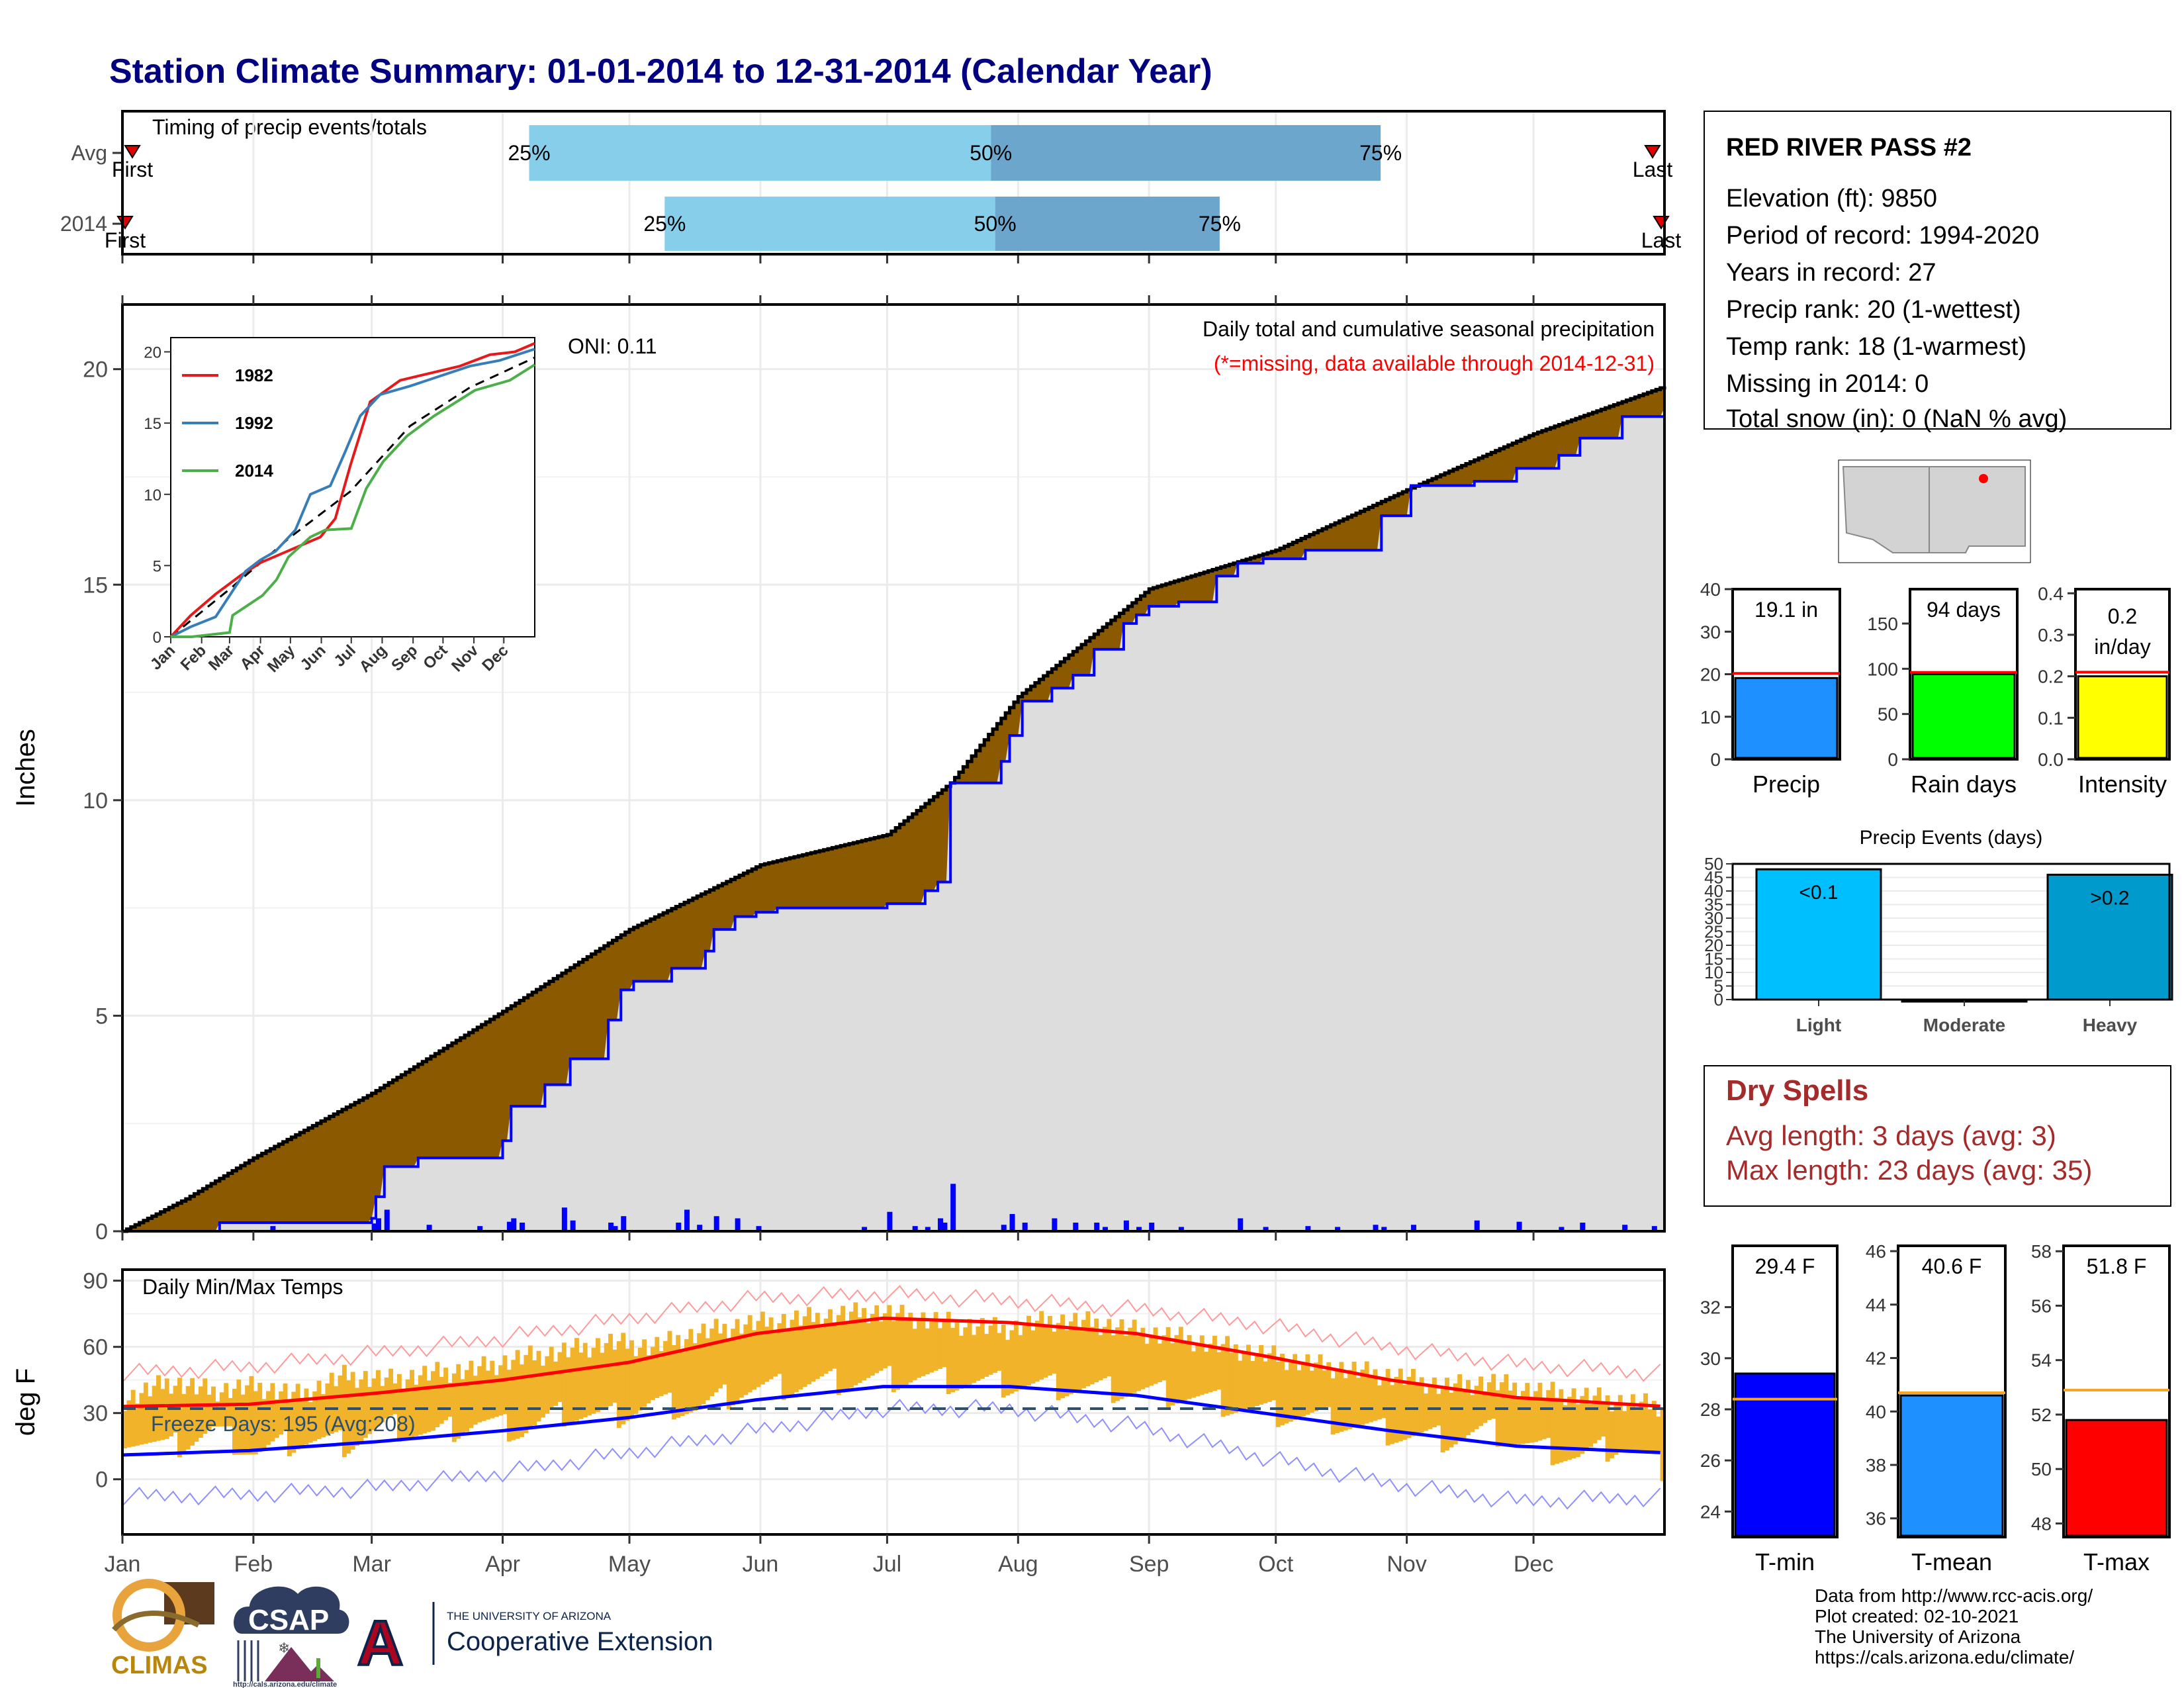  Describe the element at coordinates (123, 1564) in the screenshot. I see `temp-x-tick-label: Jan` at that location.